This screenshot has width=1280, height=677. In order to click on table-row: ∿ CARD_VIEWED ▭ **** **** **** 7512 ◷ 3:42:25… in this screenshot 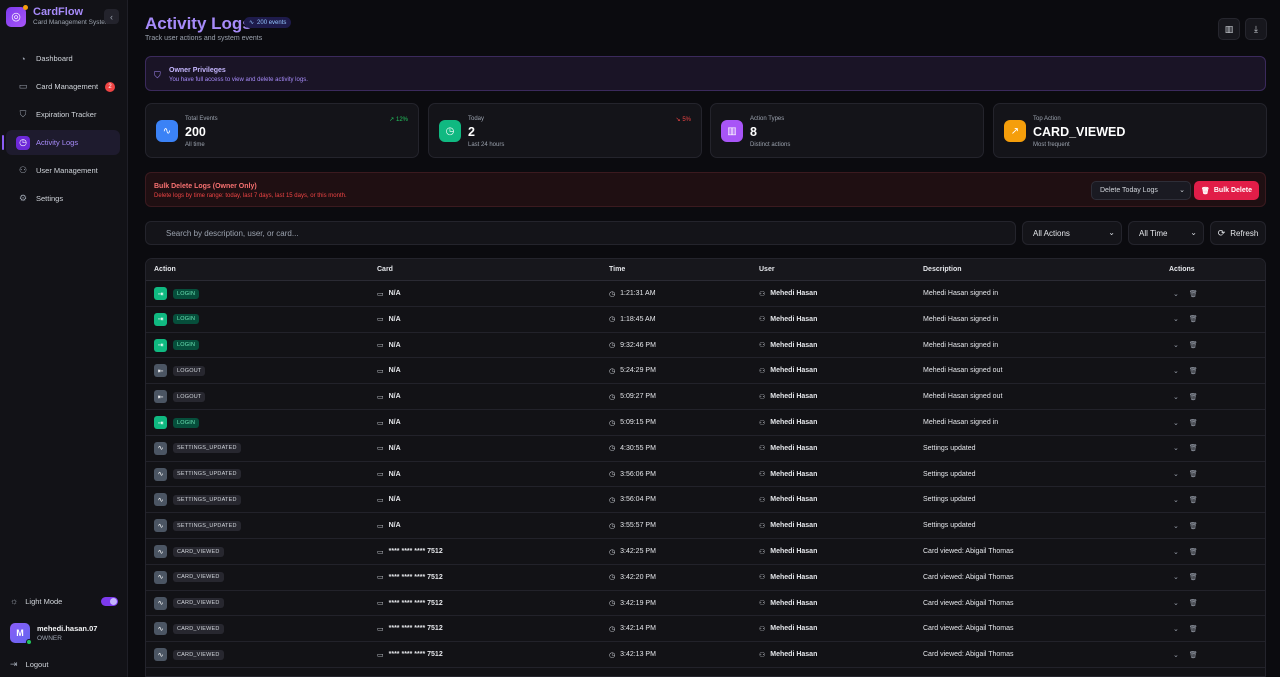, I will do `click(705, 552)`.